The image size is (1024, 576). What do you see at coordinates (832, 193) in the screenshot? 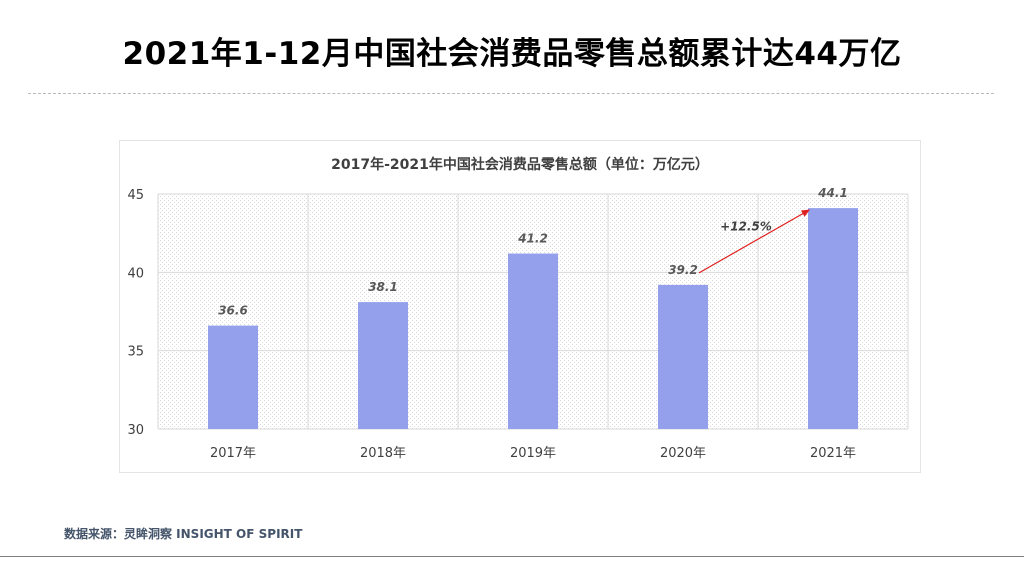
I see `data-label: 44.1` at bounding box center [832, 193].